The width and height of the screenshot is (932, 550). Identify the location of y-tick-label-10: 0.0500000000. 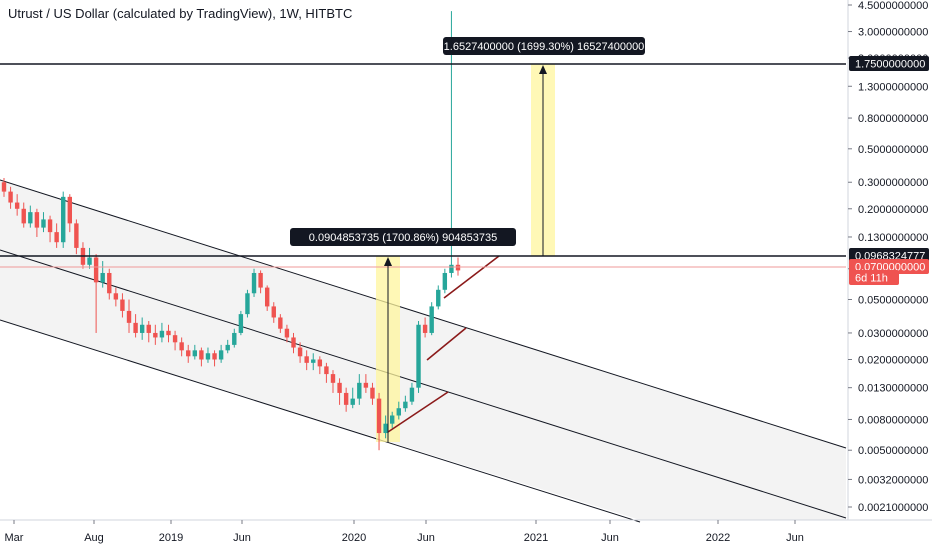
(893, 301).